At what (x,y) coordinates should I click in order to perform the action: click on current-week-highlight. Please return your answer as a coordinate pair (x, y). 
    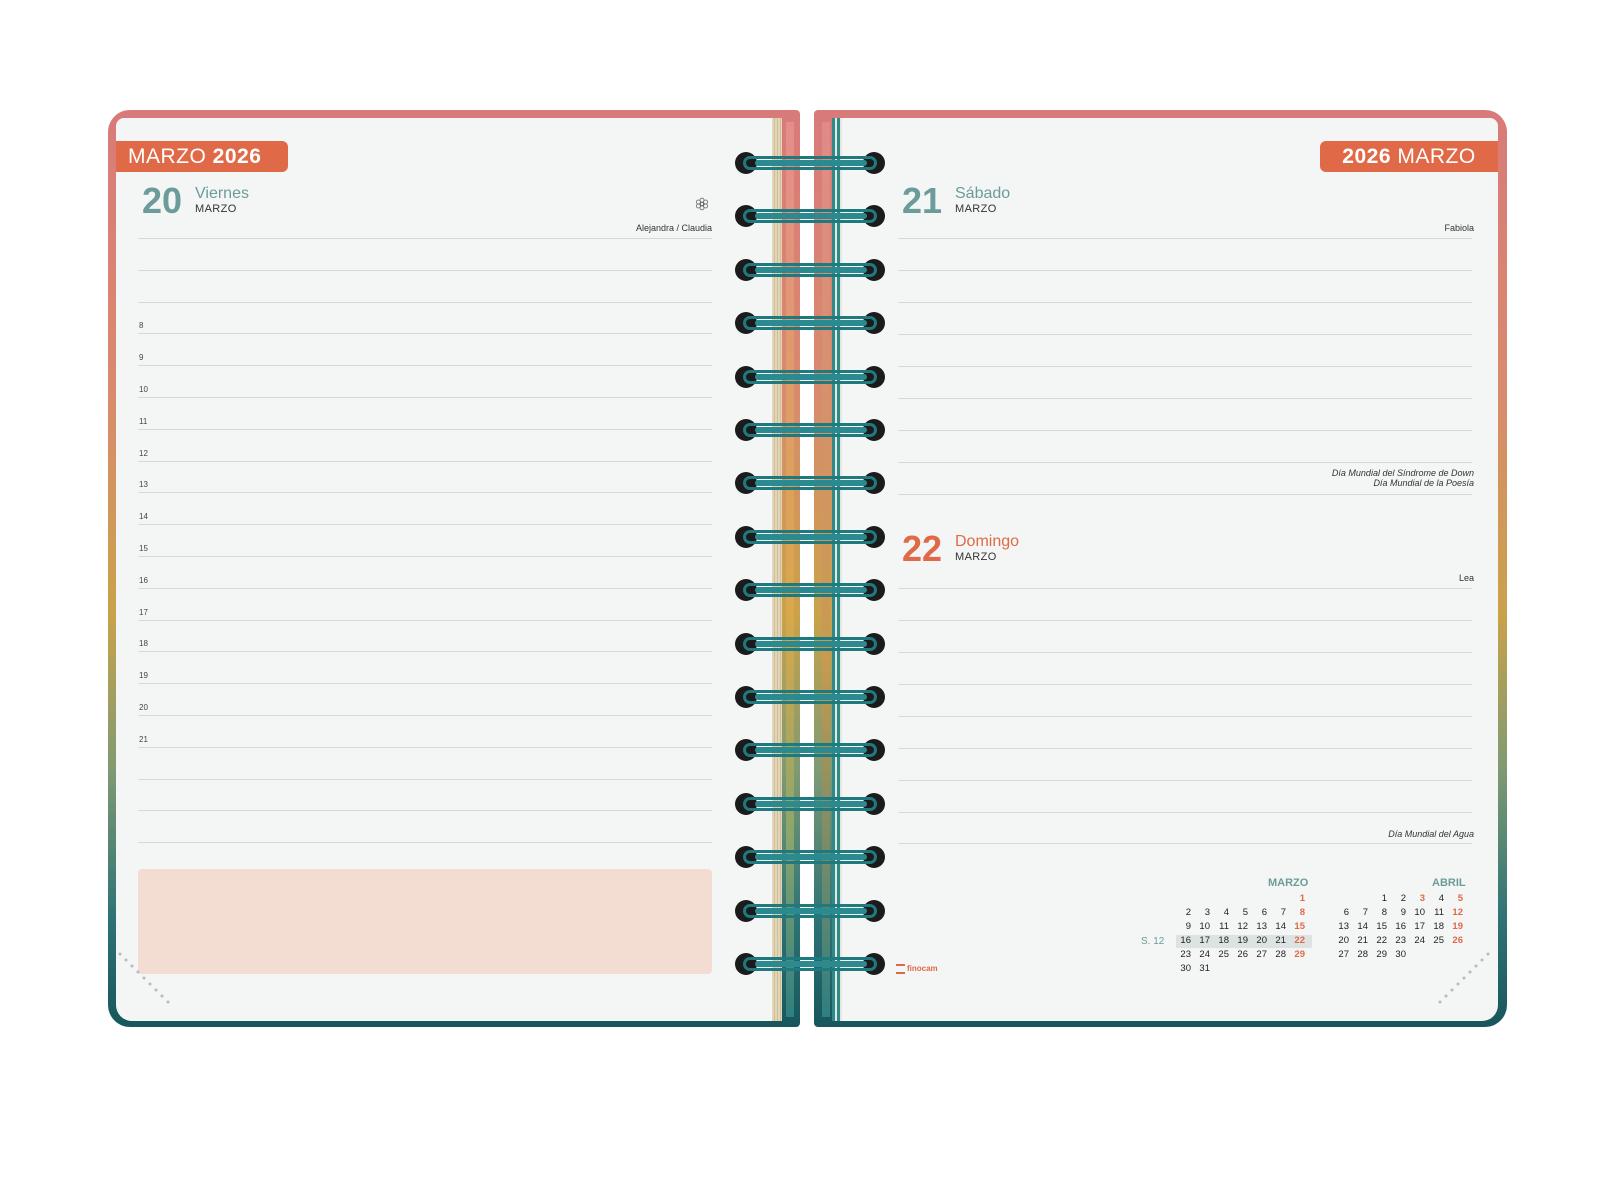
    Looking at the image, I should click on (1244, 941).